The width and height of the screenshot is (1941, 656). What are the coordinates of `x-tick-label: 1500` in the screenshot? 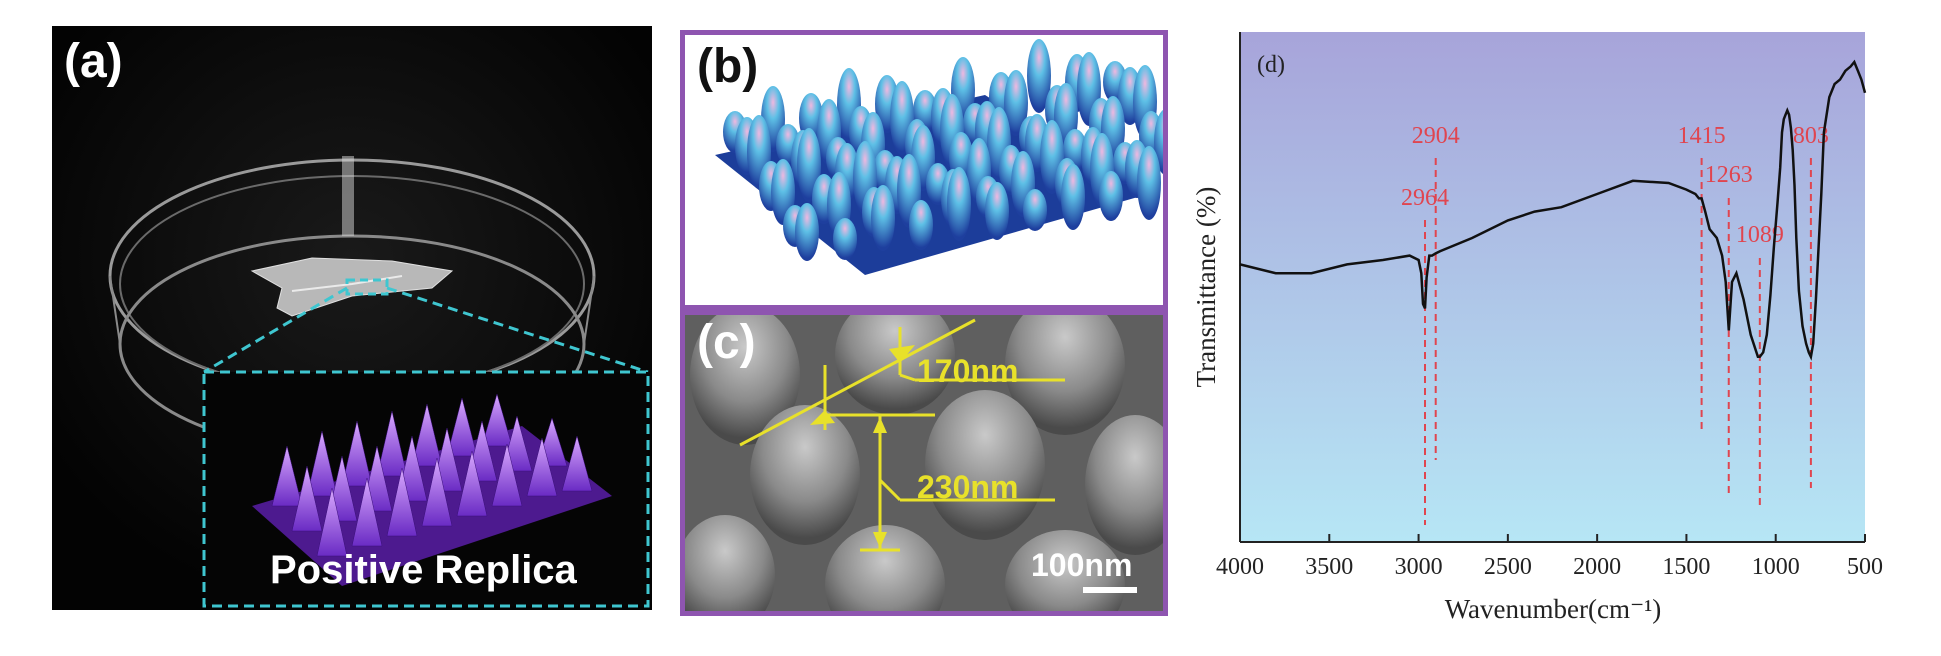 It's located at (1686, 567).